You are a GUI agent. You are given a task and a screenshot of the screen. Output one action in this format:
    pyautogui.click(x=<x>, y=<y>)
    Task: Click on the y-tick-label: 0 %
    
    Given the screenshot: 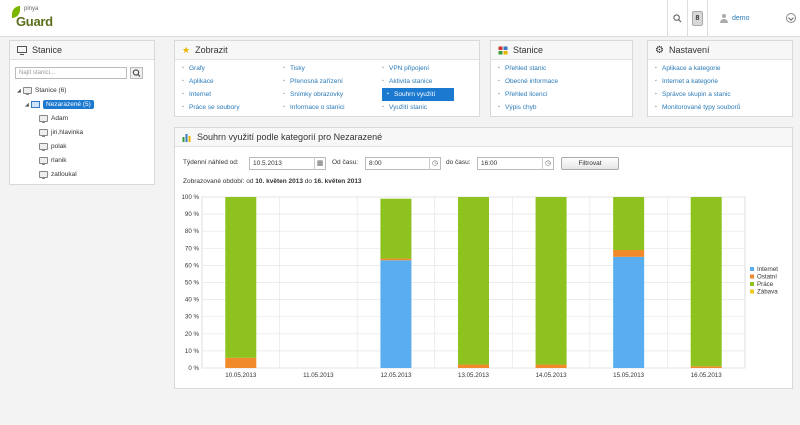 What is the action you would take?
    pyautogui.click(x=193, y=368)
    